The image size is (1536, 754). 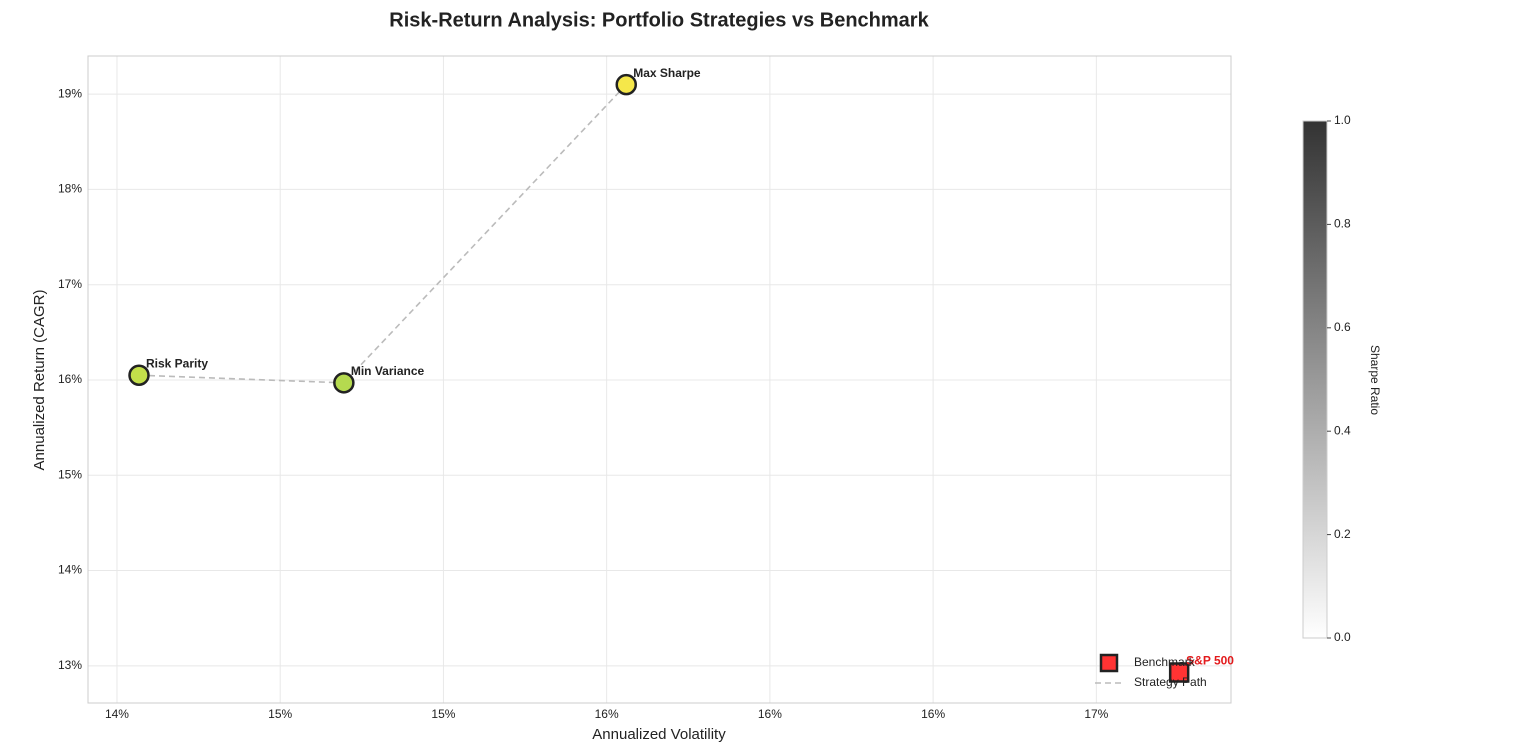 What do you see at coordinates (70, 93) in the screenshot?
I see `y-tick-label: 19%` at bounding box center [70, 93].